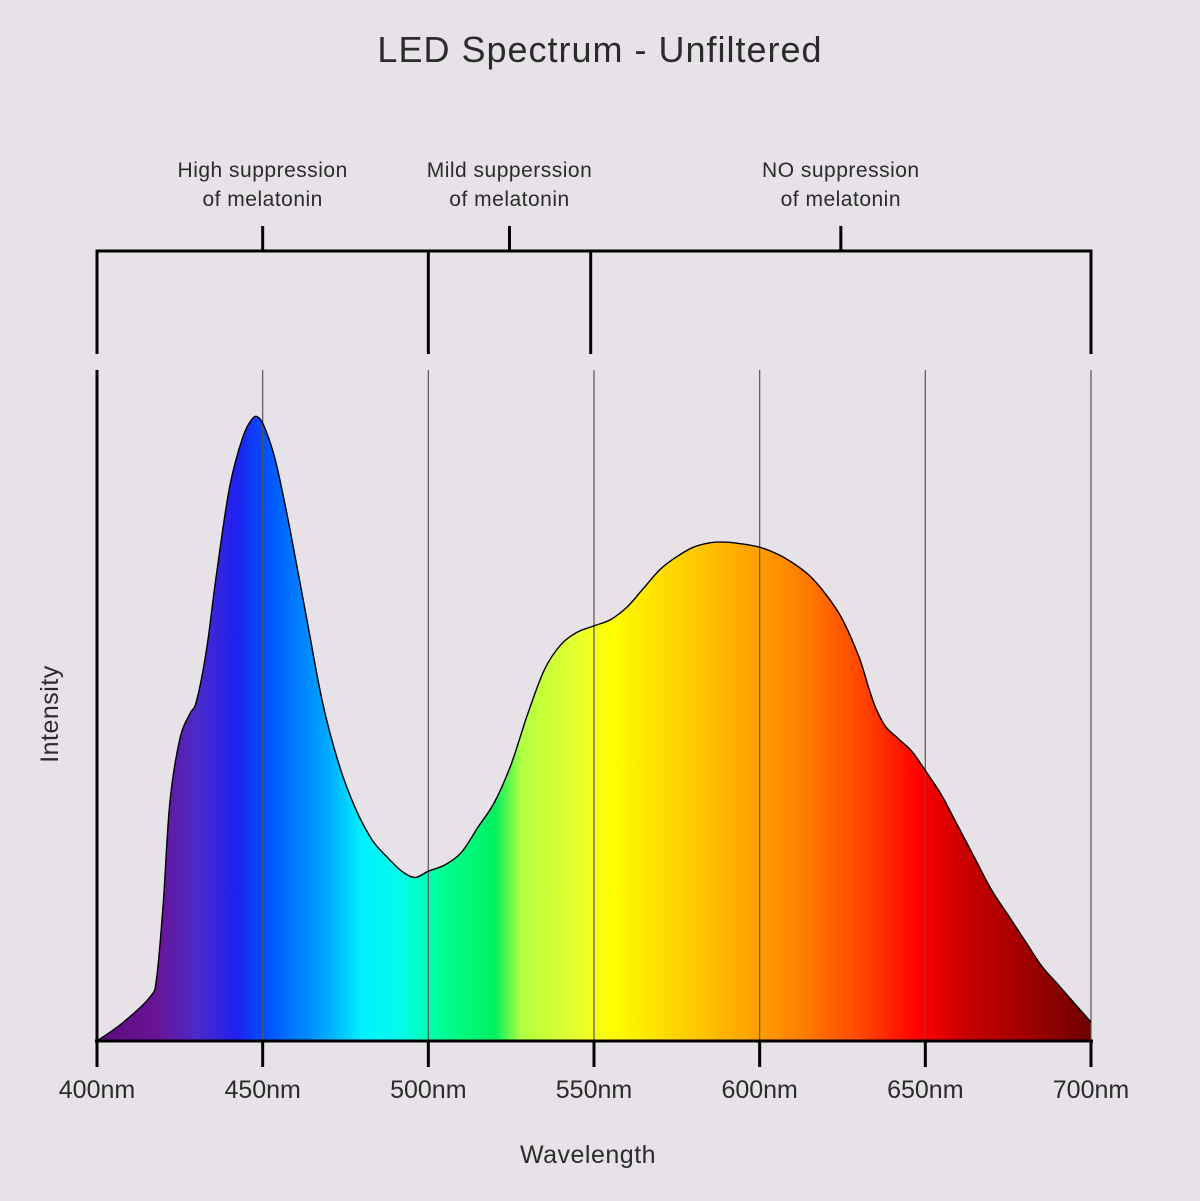 Image resolution: width=1200 pixels, height=1201 pixels. What do you see at coordinates (262, 1090) in the screenshot?
I see `x-tick-label-450: 450nm` at bounding box center [262, 1090].